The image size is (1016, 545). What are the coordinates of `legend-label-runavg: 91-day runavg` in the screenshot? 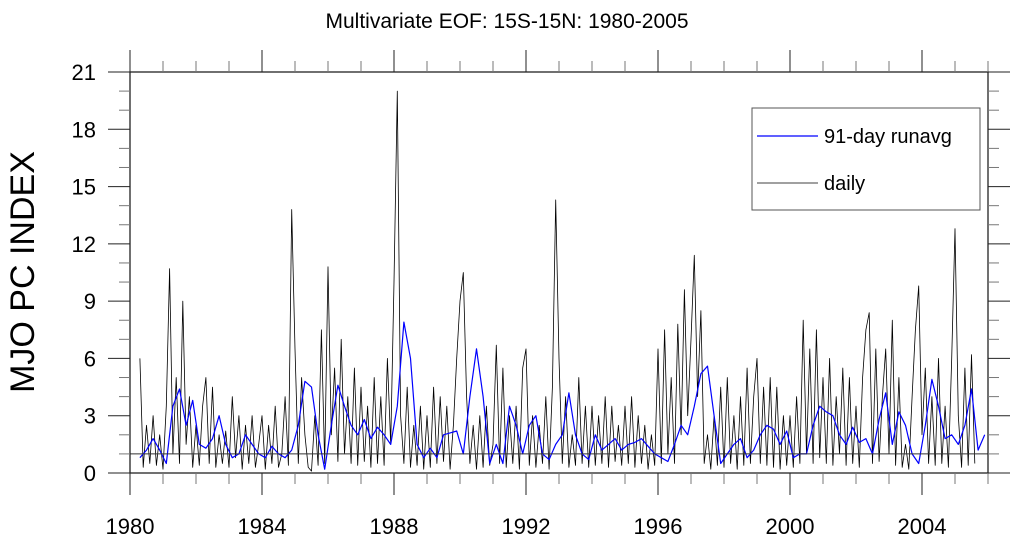 It's located at (888, 137).